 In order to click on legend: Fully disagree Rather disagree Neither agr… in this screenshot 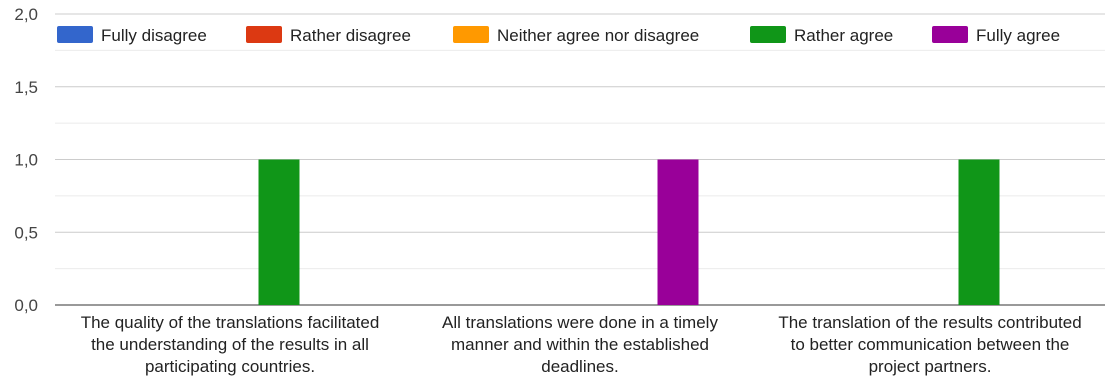, I will do `click(558, 35)`.